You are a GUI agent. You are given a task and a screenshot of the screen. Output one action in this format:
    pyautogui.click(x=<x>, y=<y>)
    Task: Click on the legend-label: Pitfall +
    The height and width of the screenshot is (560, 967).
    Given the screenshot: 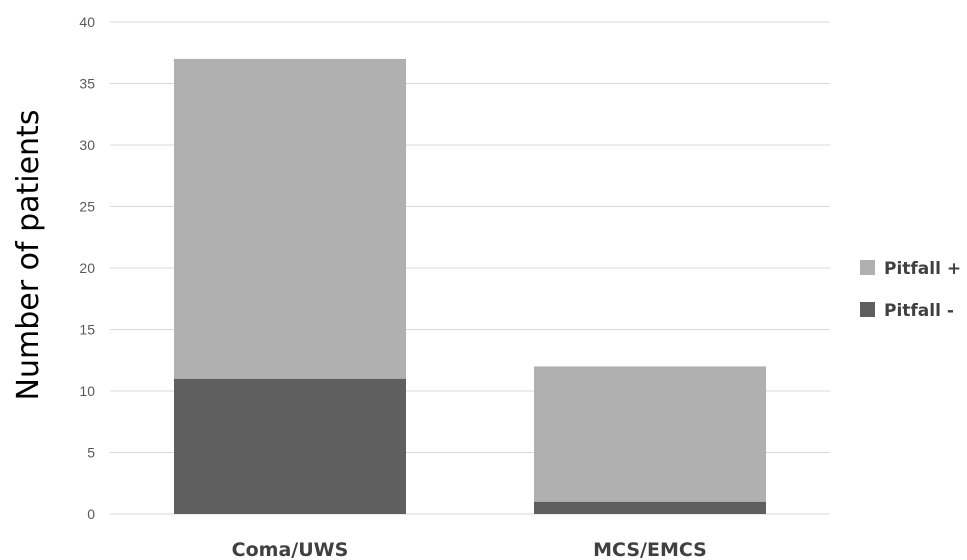 What is the action you would take?
    pyautogui.click(x=922, y=269)
    